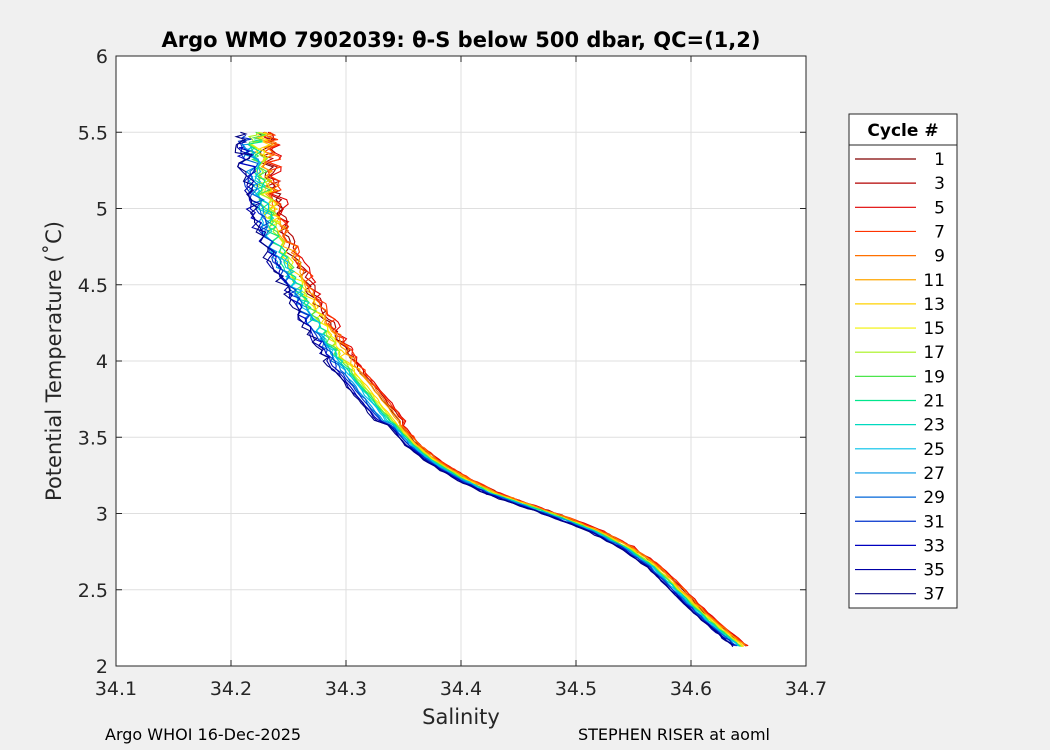 This screenshot has width=1050, height=750. What do you see at coordinates (939, 184) in the screenshot?
I see `legend-label-cycle-3: 3` at bounding box center [939, 184].